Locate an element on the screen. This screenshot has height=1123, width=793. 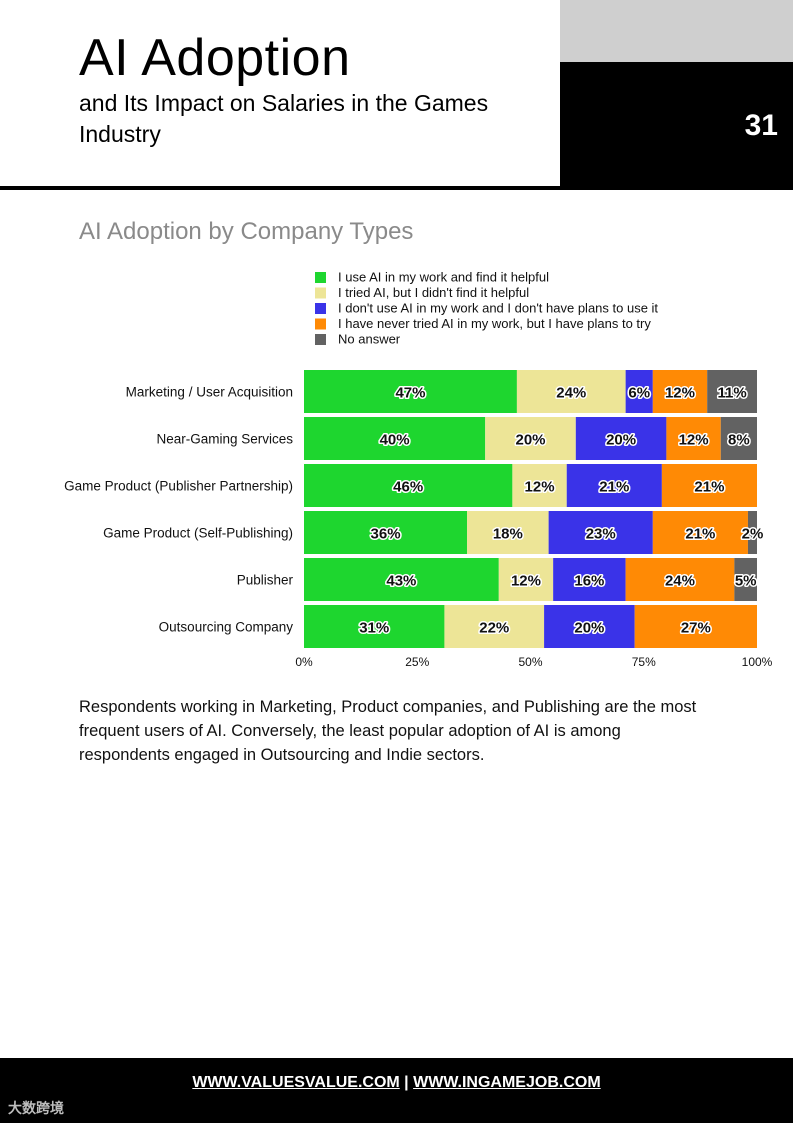
bar-value-label: 43% is located at coordinates (401, 581).